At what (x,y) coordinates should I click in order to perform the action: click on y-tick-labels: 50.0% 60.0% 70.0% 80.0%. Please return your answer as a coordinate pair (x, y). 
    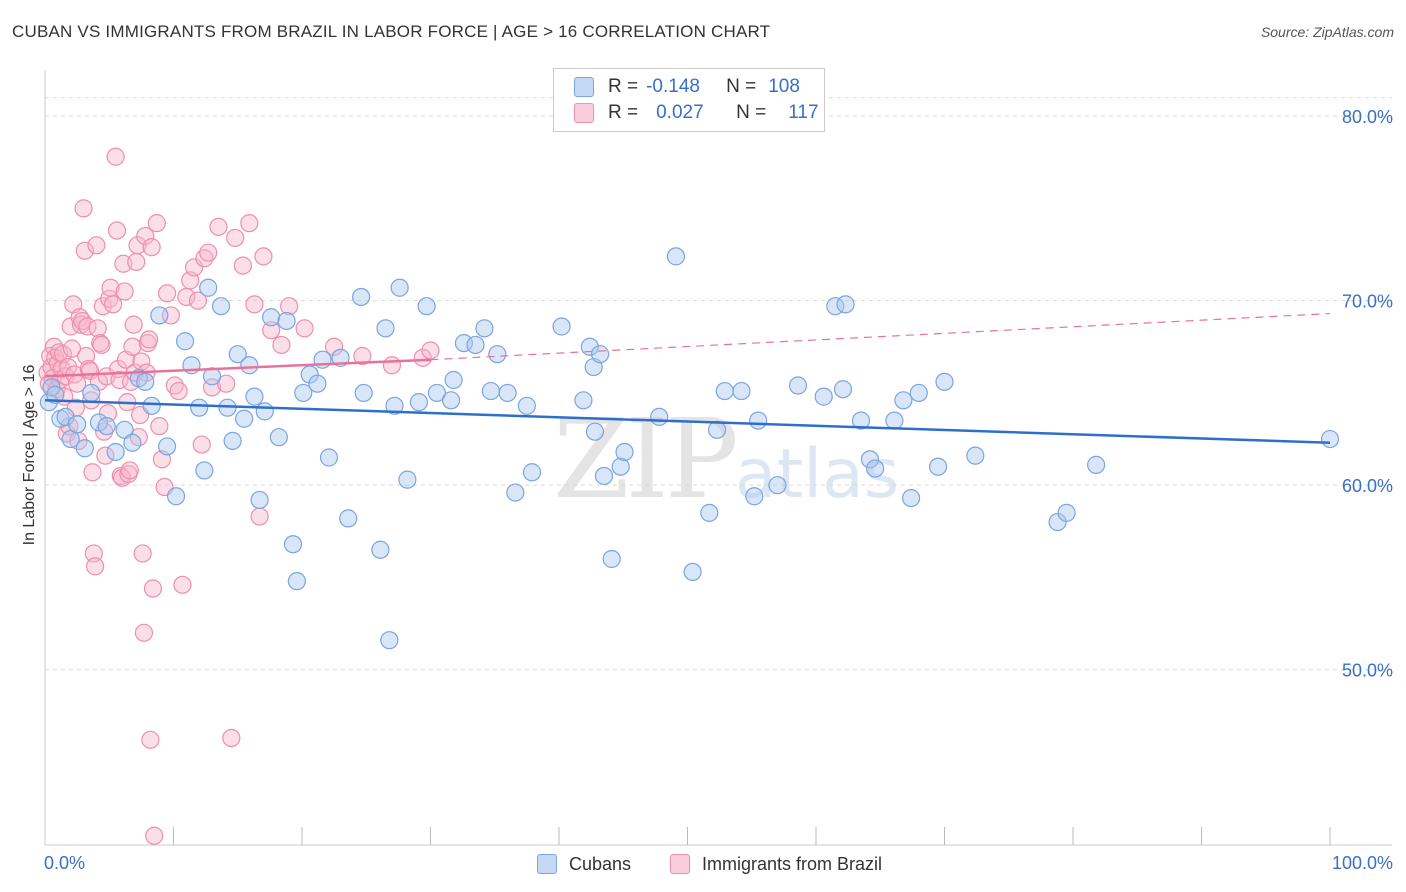
    Looking at the image, I should click on (1367, 394).